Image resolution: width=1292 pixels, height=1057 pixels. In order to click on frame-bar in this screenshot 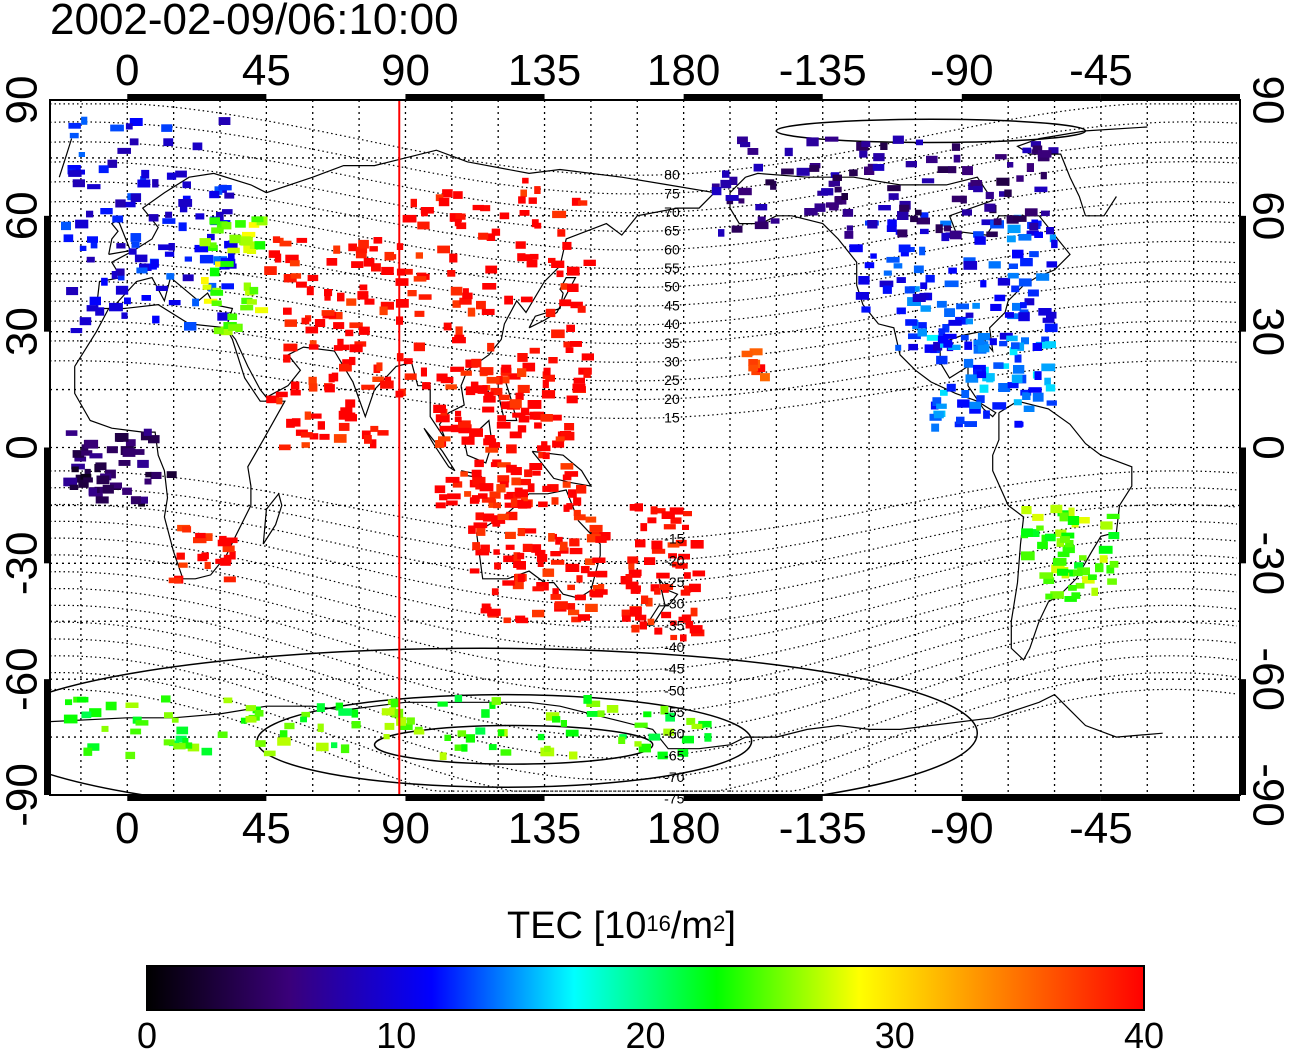, I will do `click(475, 97)`.